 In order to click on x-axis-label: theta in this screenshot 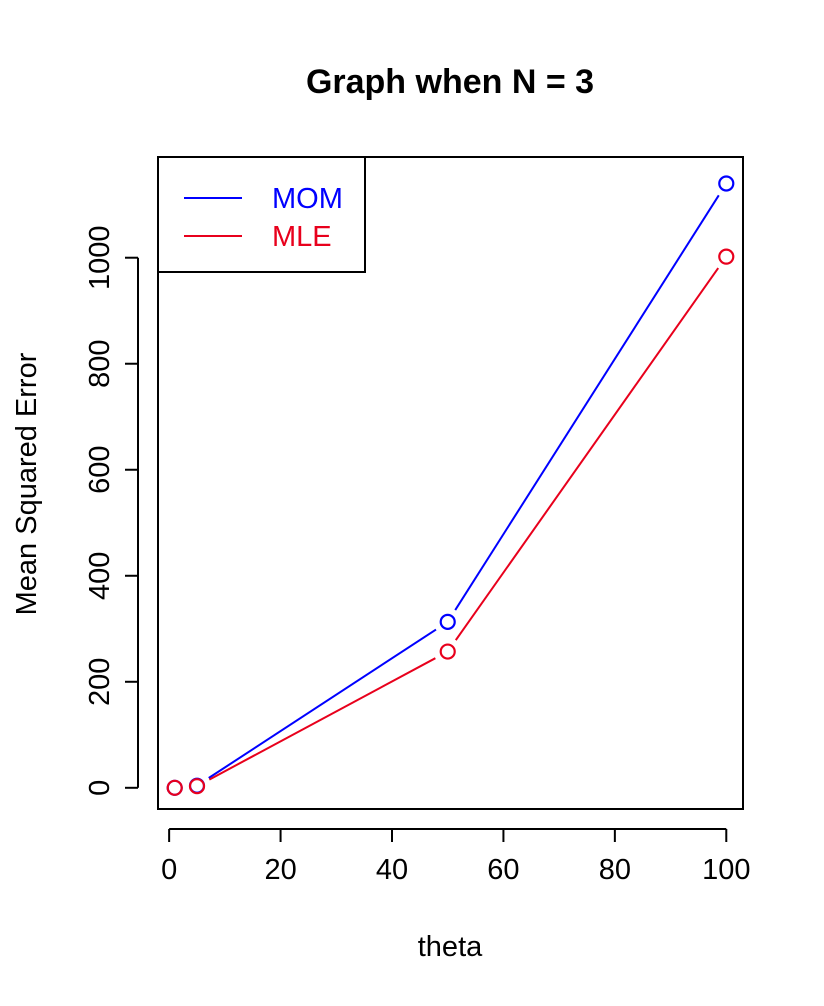, I will do `click(450, 947)`.